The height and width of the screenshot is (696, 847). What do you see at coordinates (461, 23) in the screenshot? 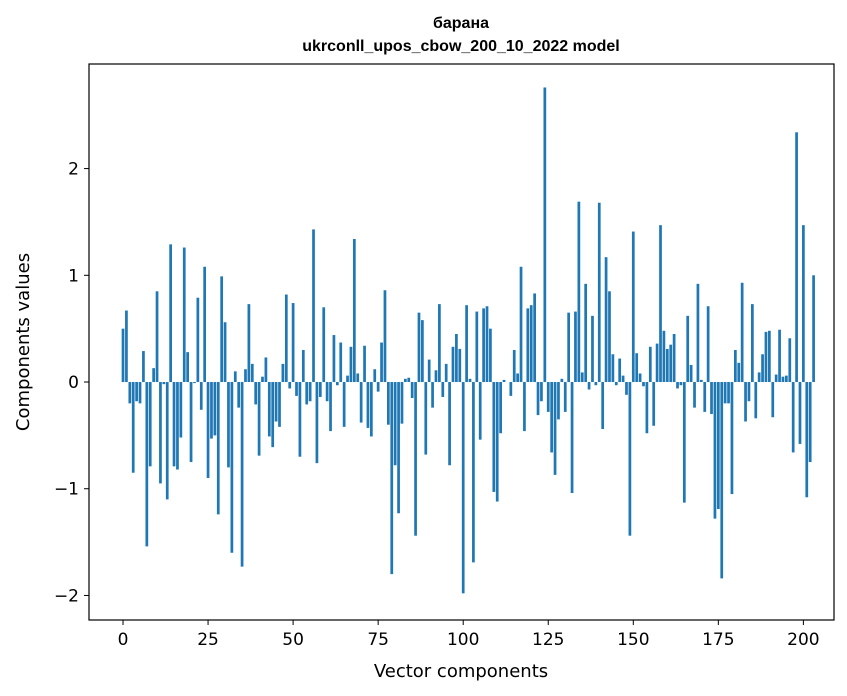
I see `chart-title: барана` at bounding box center [461, 23].